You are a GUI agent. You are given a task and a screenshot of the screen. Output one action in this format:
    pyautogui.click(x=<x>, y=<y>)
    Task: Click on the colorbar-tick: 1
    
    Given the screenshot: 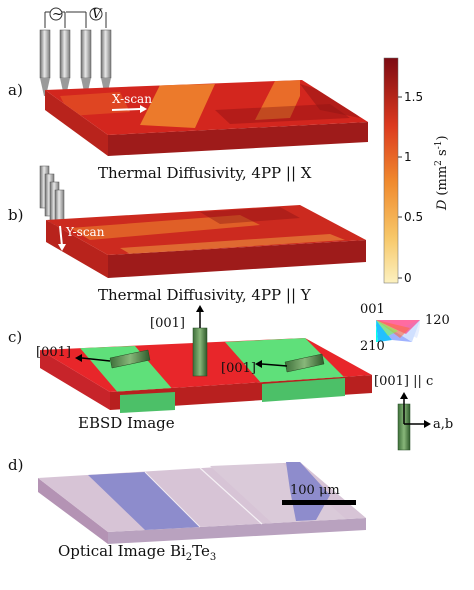 What is the action you would take?
    pyautogui.click(x=408, y=157)
    